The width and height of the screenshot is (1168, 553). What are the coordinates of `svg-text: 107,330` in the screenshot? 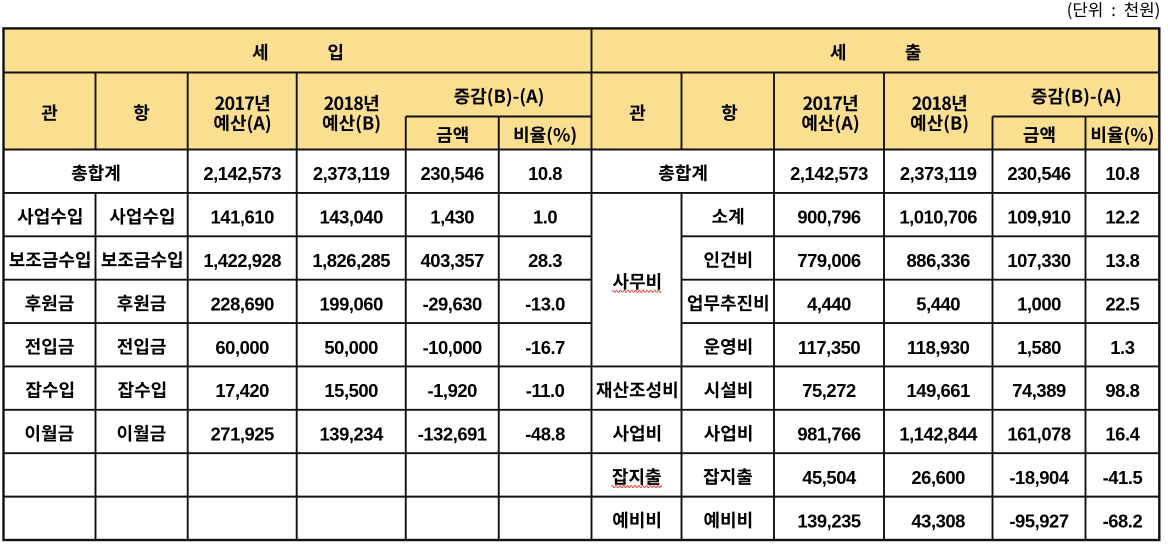 It's located at (1039, 260).